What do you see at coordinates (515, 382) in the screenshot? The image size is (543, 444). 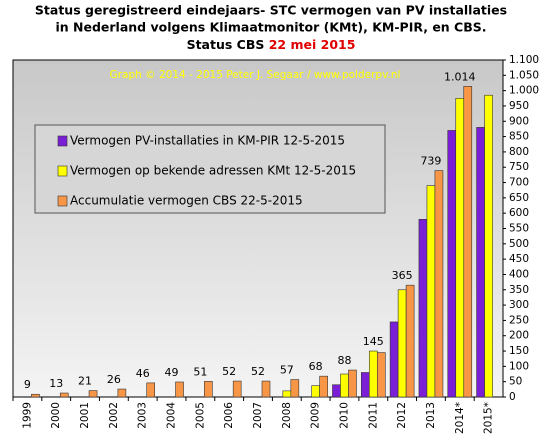 I see `y-tick-label: 50` at bounding box center [515, 382].